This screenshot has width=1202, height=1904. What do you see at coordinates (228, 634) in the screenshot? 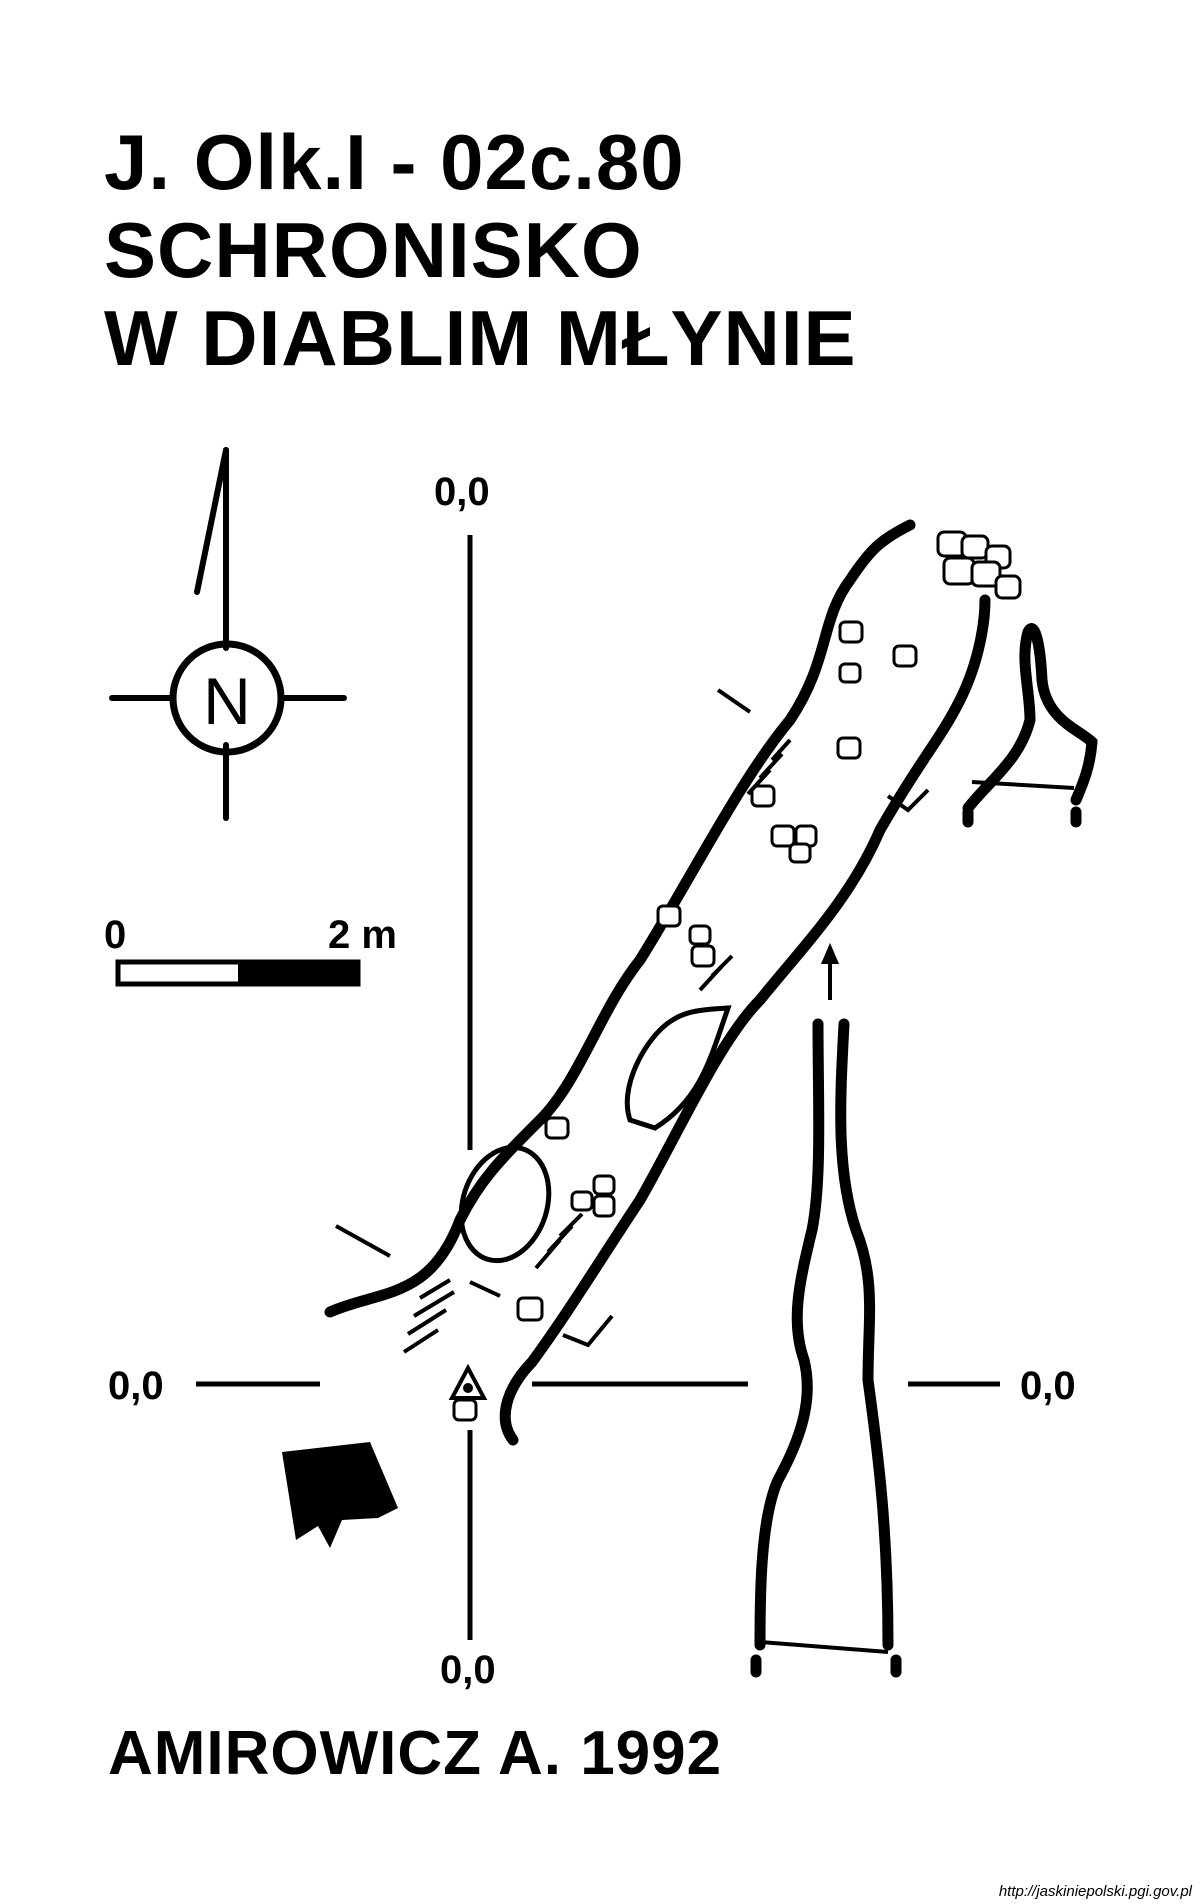
I see `north-arrow-icon` at bounding box center [228, 634].